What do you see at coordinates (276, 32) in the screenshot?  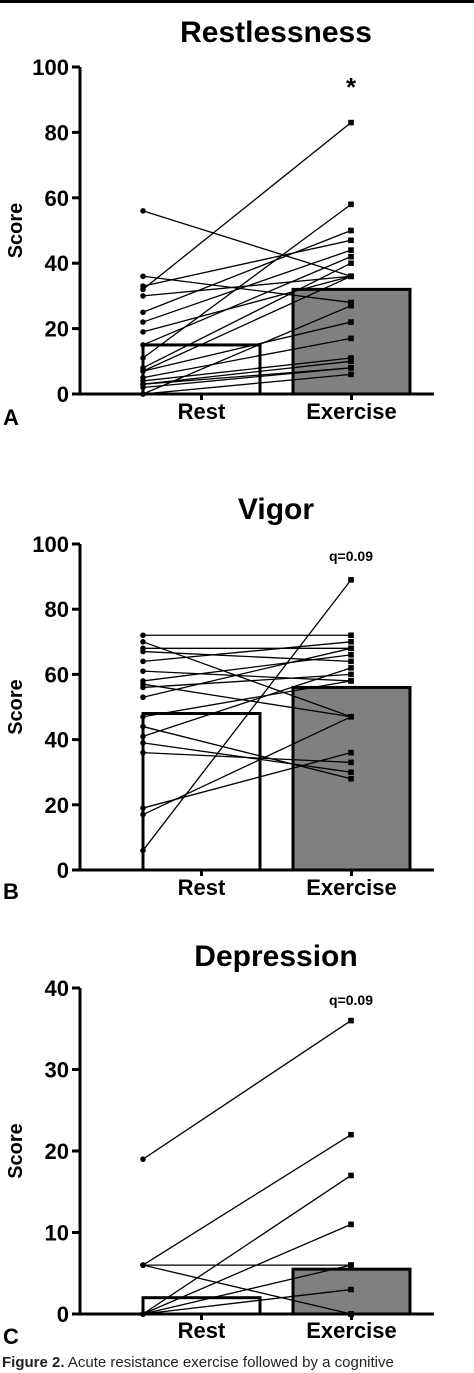 I see `chart-title: Restlessness` at bounding box center [276, 32].